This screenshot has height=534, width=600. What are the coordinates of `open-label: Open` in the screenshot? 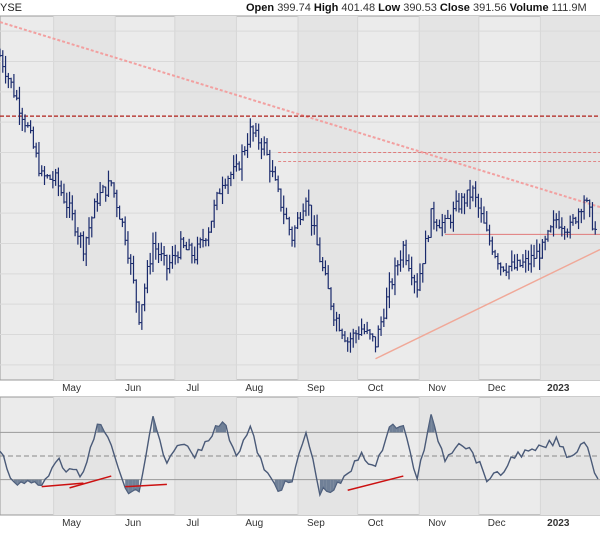 It's located at (260, 8).